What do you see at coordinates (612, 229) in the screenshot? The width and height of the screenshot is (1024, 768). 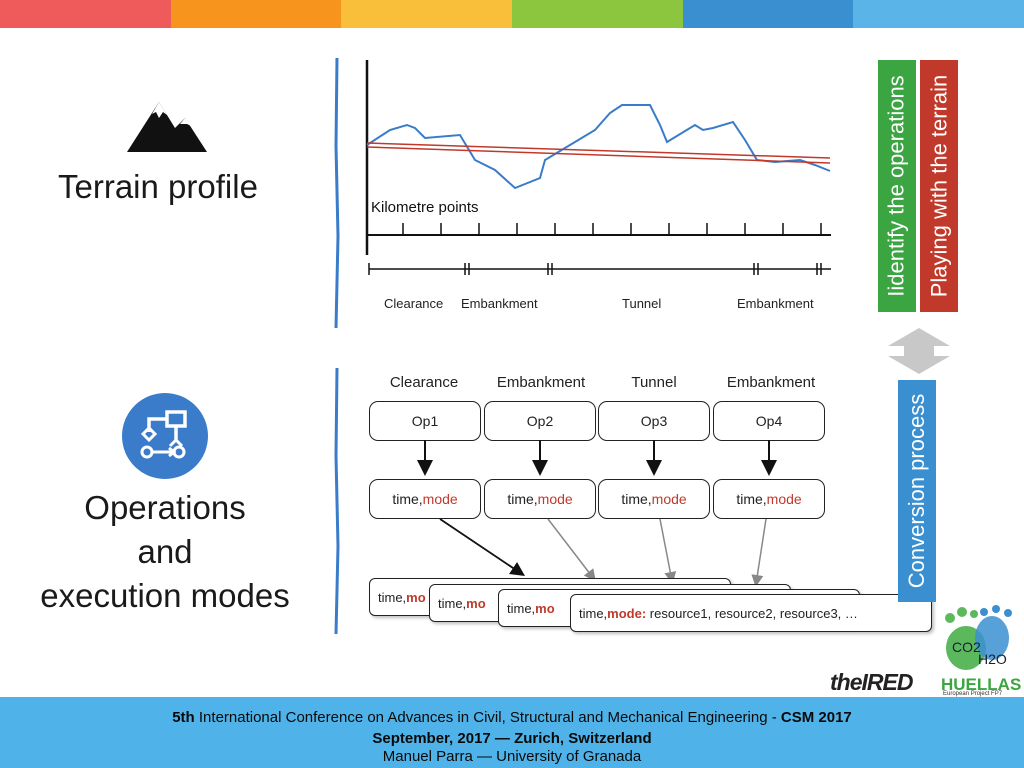 I see `x-axis-ticks` at bounding box center [612, 229].